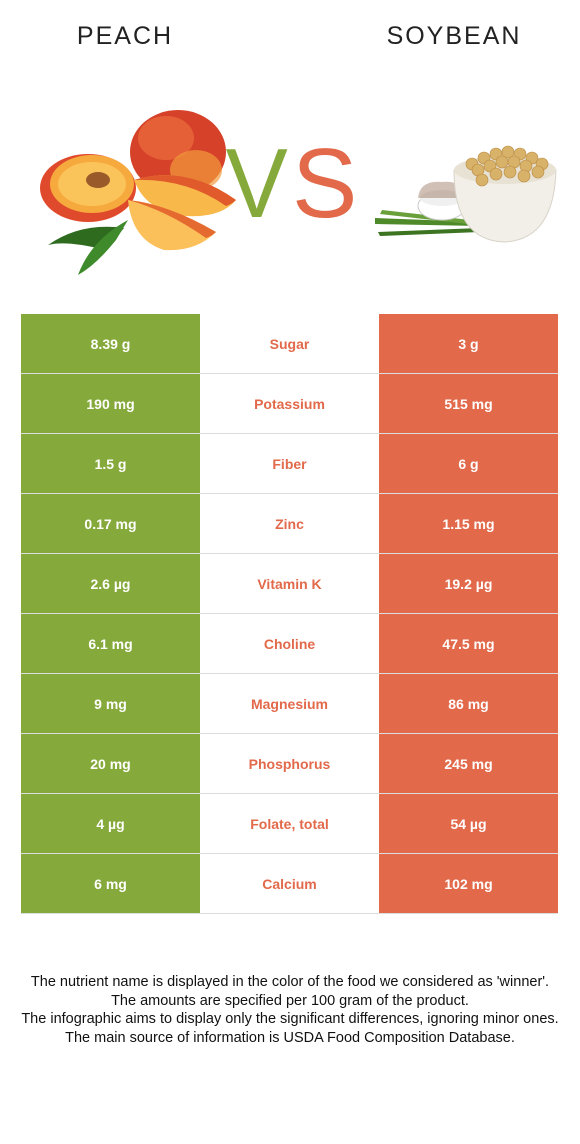 The width and height of the screenshot is (580, 1144). Describe the element at coordinates (468, 344) in the screenshot. I see `right-value: 3 g` at that location.